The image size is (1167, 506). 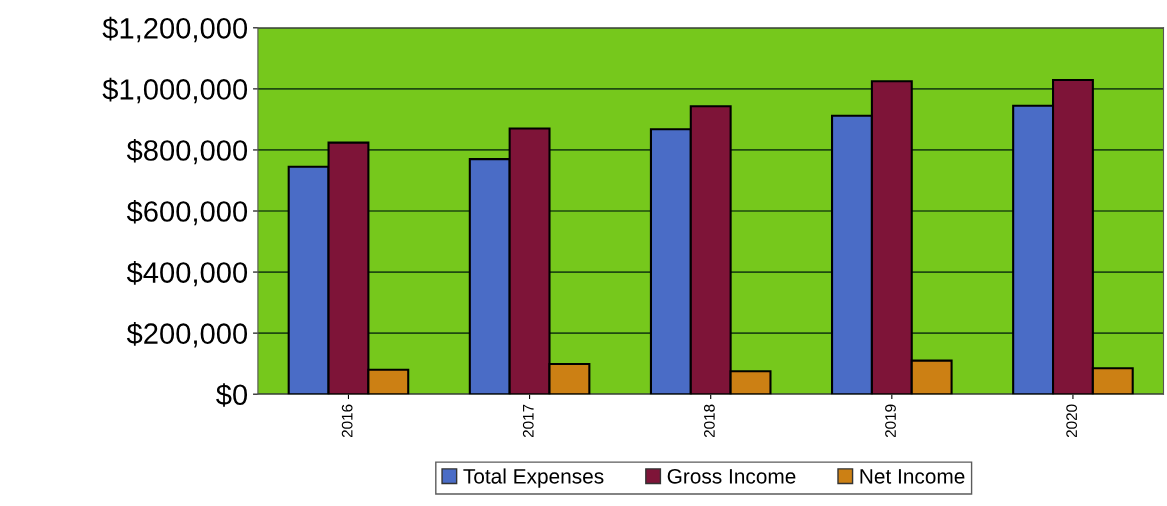 What do you see at coordinates (187, 151) in the screenshot?
I see `y-tick-label: $800,000` at bounding box center [187, 151].